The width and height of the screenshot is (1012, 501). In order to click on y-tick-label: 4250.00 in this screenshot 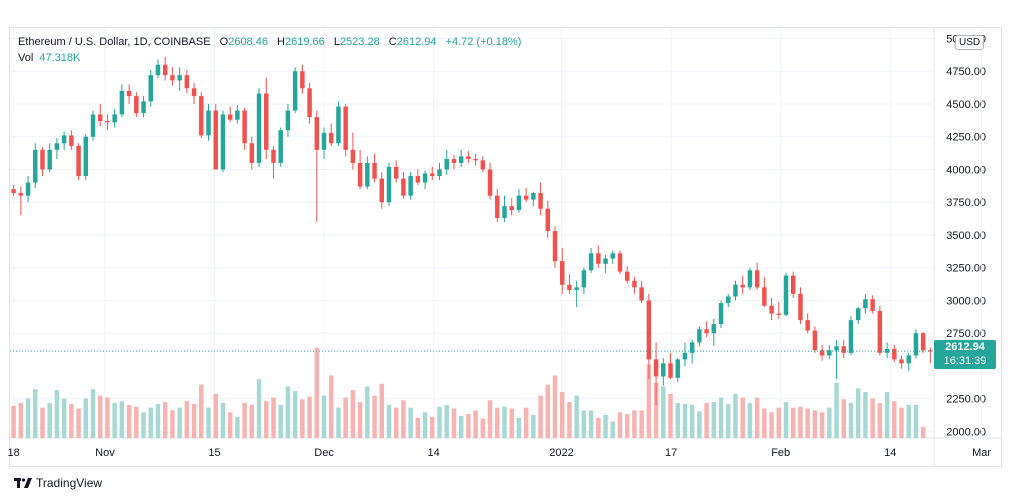, I will do `click(966, 138)`.